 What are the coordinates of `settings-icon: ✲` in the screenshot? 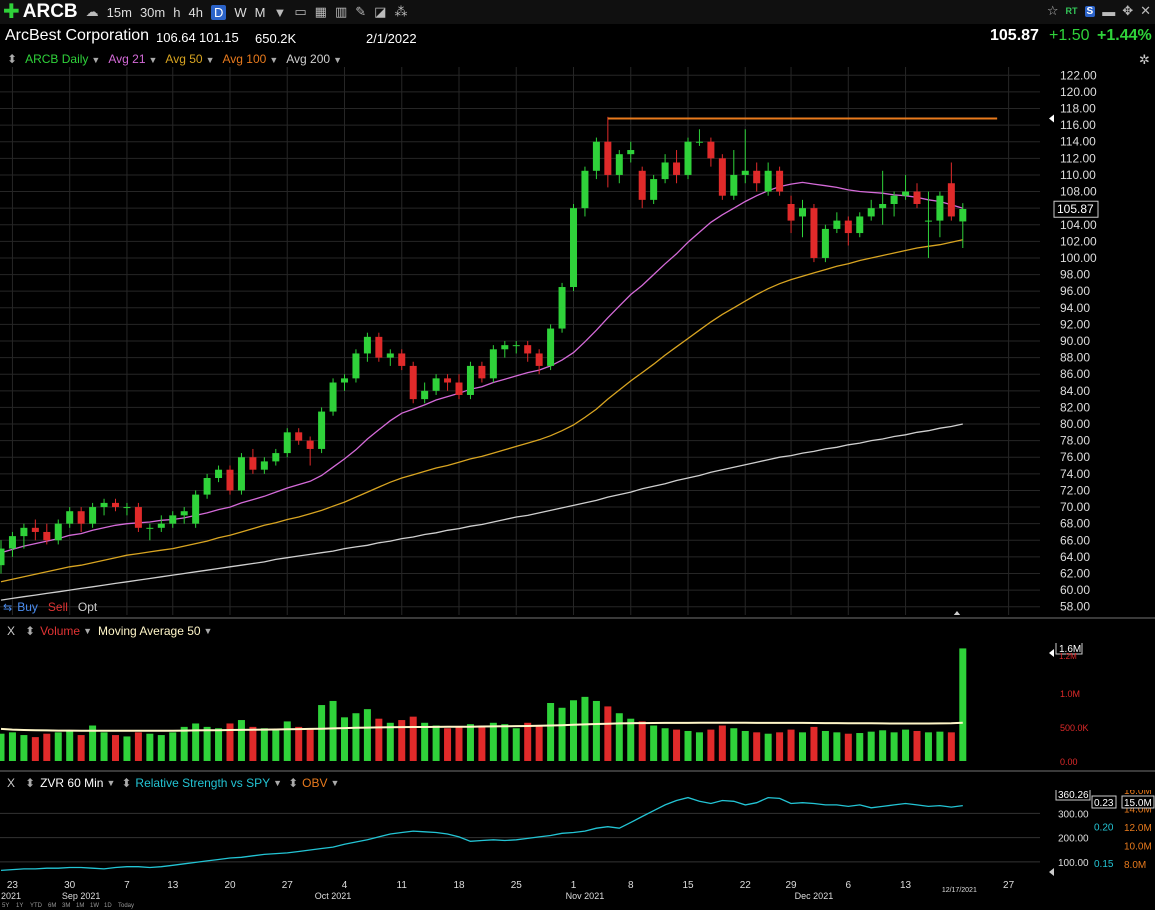 It's located at (1144, 59).